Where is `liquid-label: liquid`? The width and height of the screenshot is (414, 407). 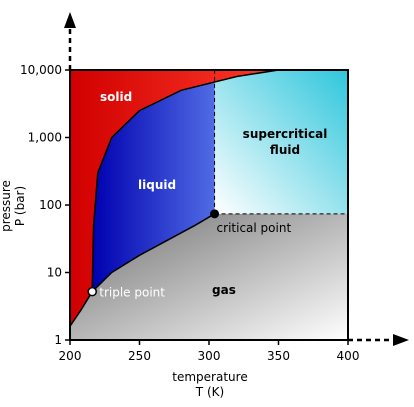
liquid-label: liquid is located at coordinates (157, 185).